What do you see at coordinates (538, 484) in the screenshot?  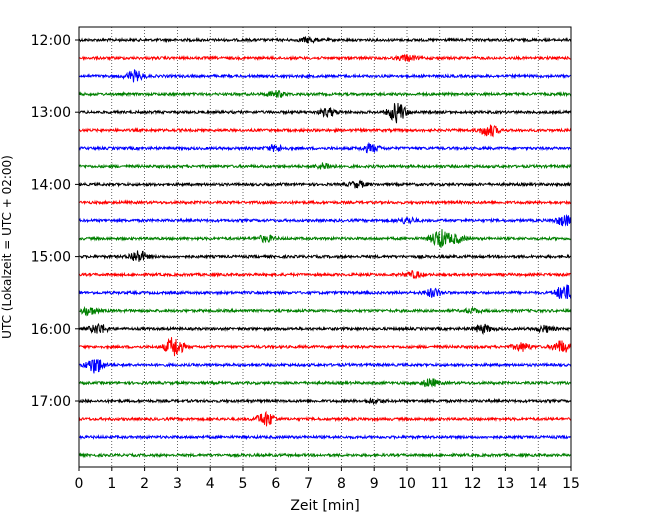 I see `x-tick-label: 14` at bounding box center [538, 484].